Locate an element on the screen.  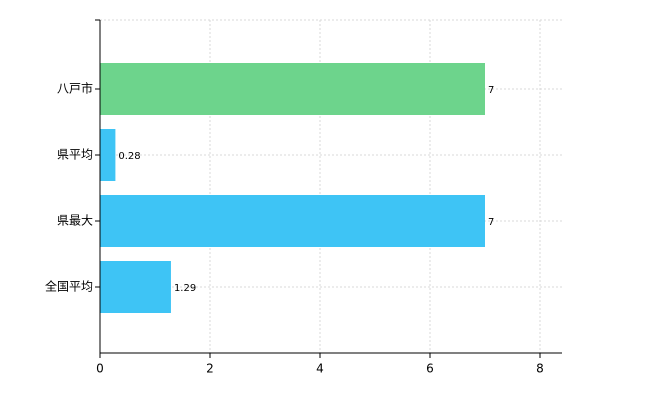
y-tick-label: 県最大 is located at coordinates (75, 221).